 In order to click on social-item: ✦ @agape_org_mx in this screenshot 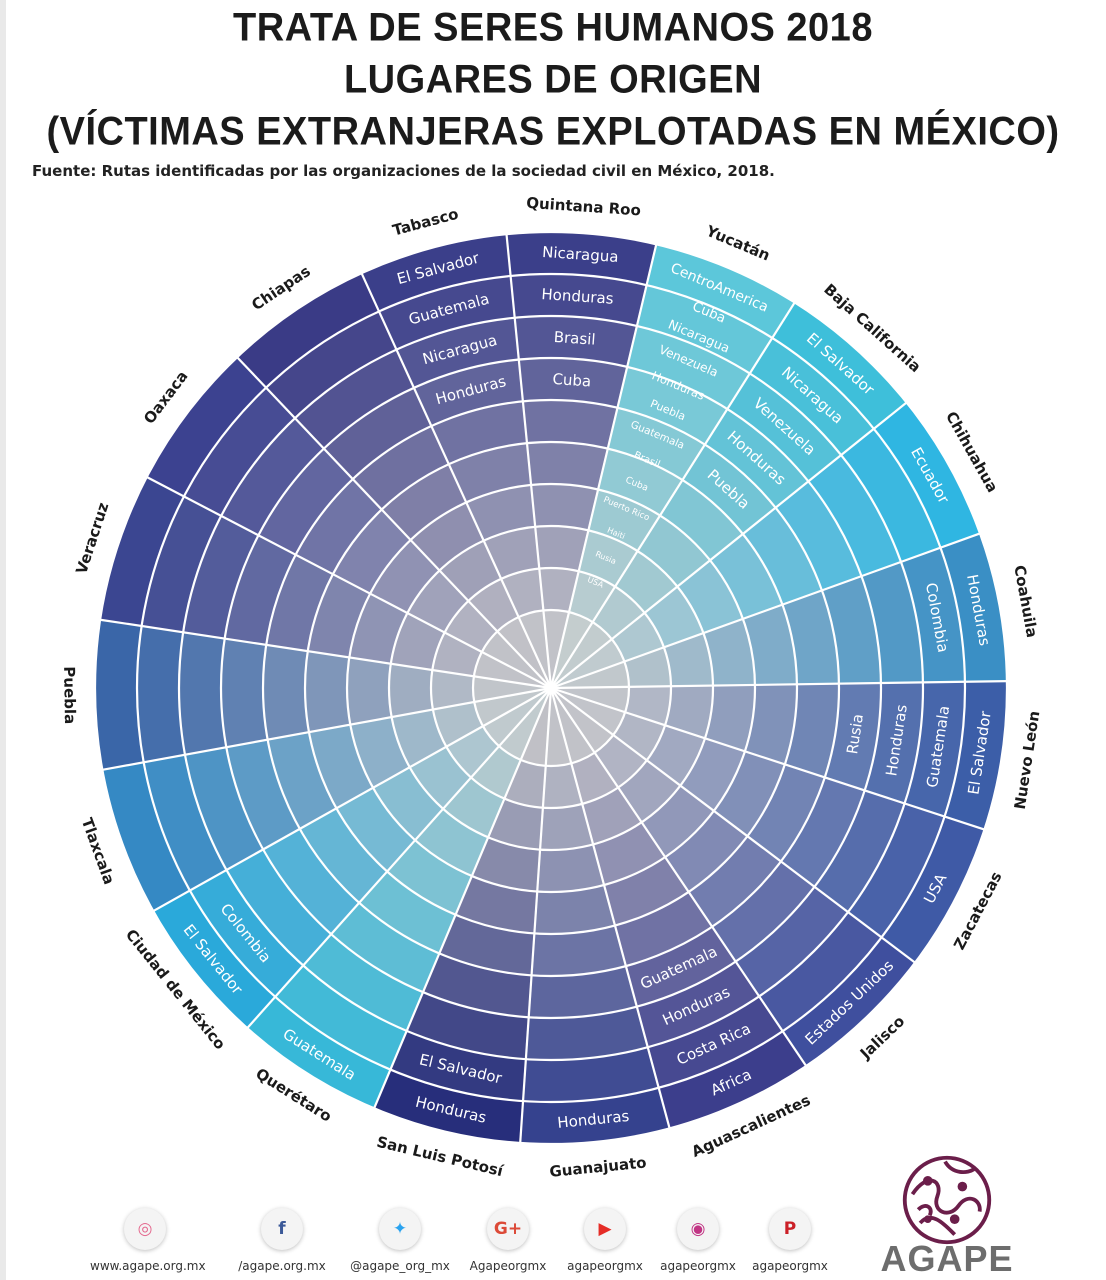, I will do `click(400, 1236)`.